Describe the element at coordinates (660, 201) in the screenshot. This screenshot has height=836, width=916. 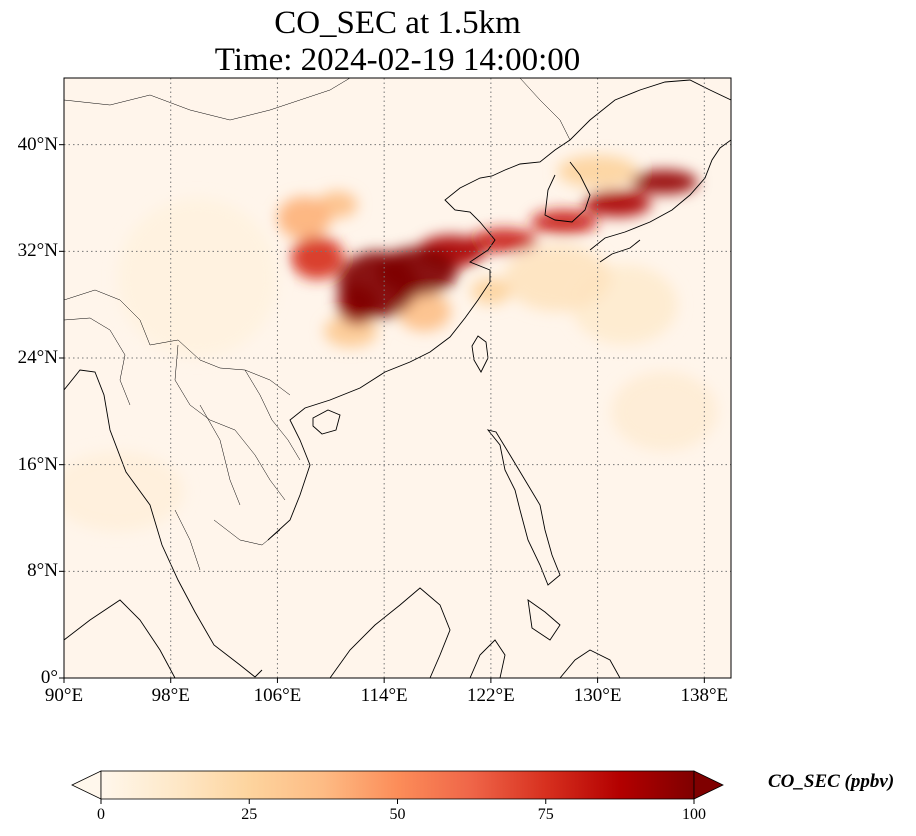
I see `coastline-japan` at that location.